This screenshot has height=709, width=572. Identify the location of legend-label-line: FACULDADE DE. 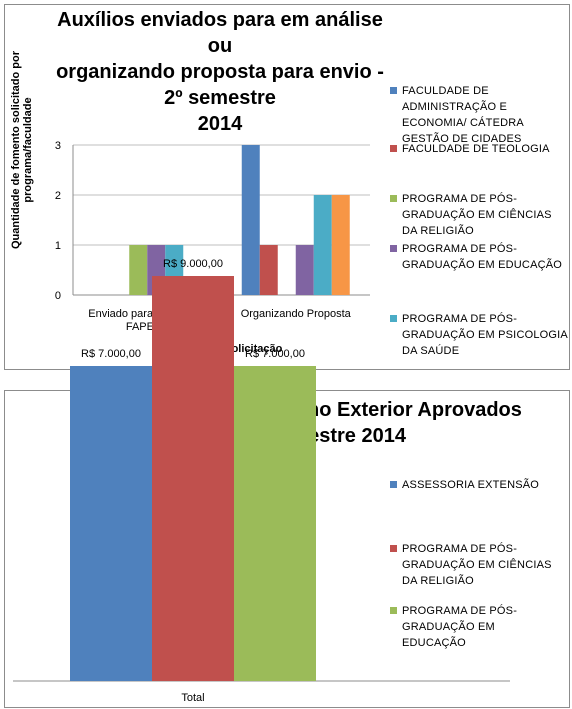
(445, 91).